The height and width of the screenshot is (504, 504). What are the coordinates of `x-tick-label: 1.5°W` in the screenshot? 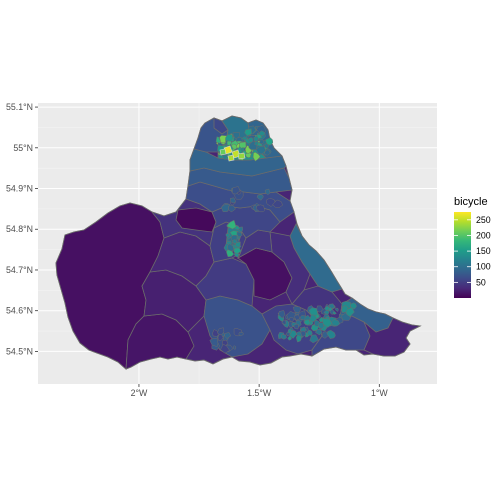 It's located at (259, 393).